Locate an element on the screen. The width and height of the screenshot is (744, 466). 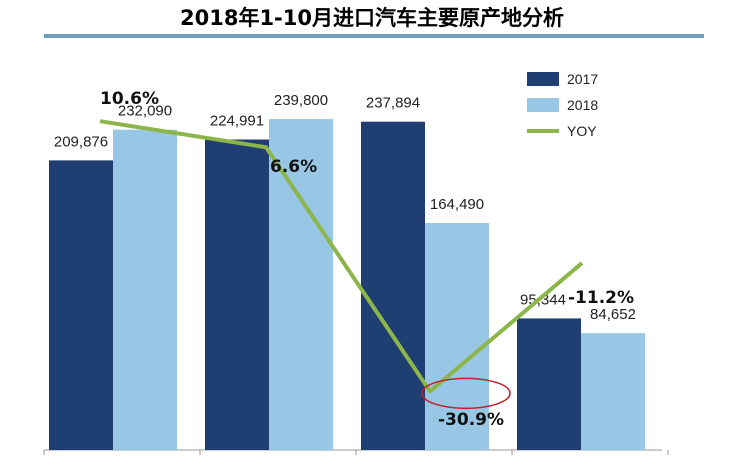
yoy-highlight-ellipse is located at coordinates (466, 393).